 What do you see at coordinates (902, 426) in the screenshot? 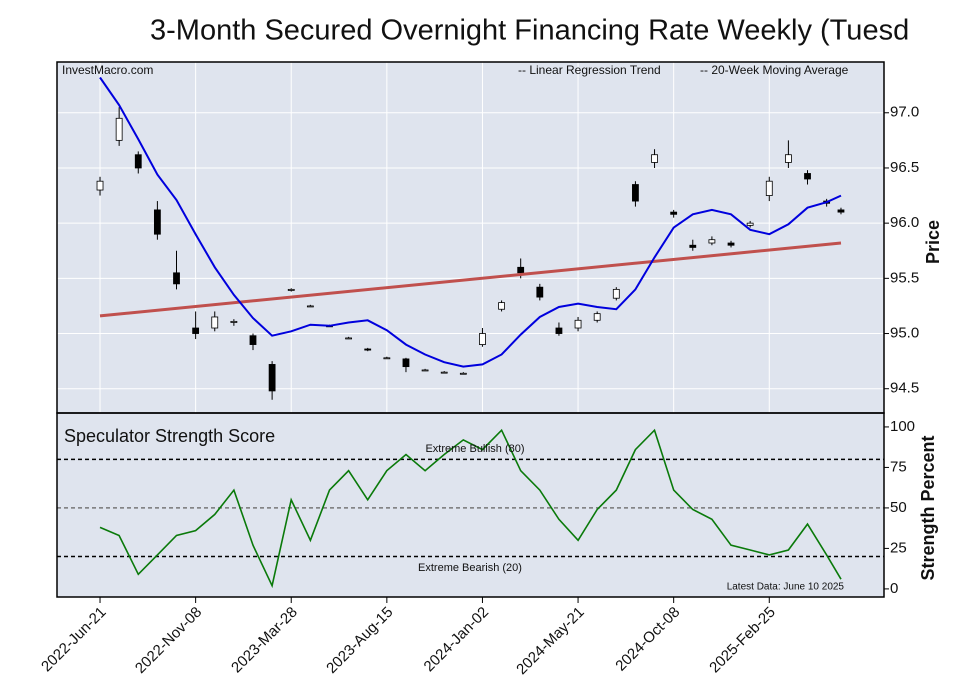
I see `y-tick-label: 100` at bounding box center [902, 426].